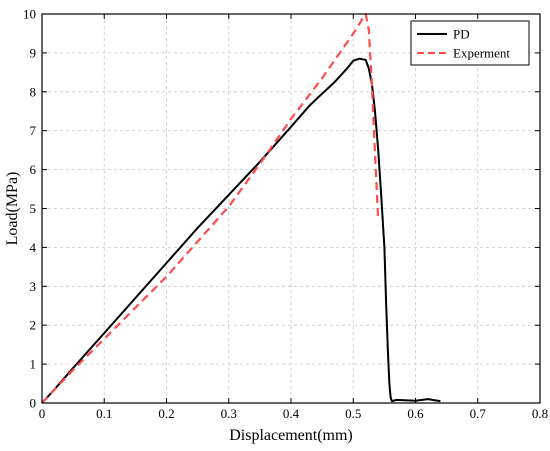 The height and width of the screenshot is (451, 550). I want to click on x-tick-label: 0.7, so click(478, 413).